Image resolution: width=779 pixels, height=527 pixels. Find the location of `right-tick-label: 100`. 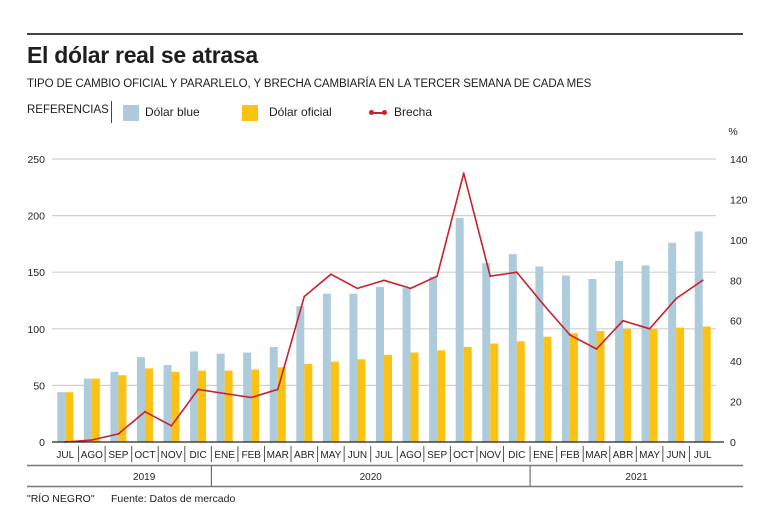

right-tick-label: 100 is located at coordinates (739, 241).